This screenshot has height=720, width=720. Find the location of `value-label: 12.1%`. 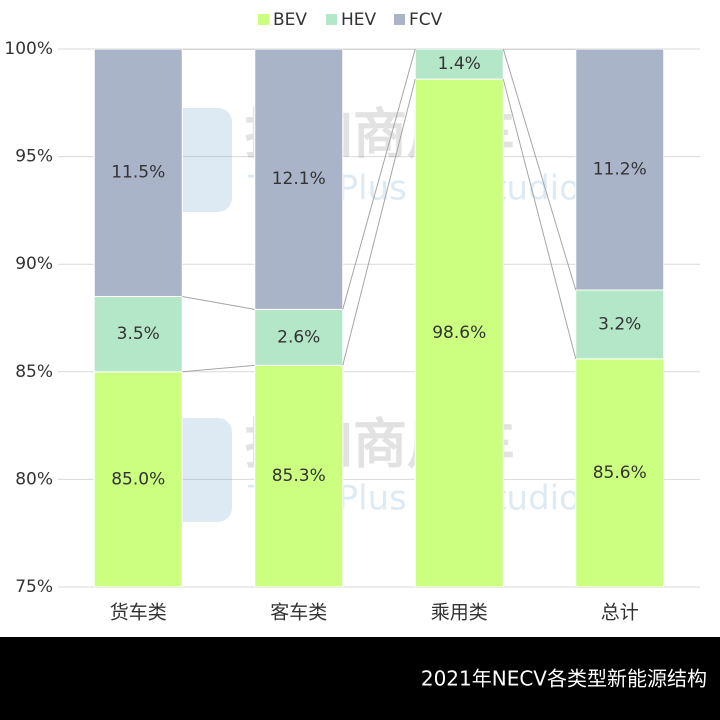

value-label: 12.1% is located at coordinates (299, 179).